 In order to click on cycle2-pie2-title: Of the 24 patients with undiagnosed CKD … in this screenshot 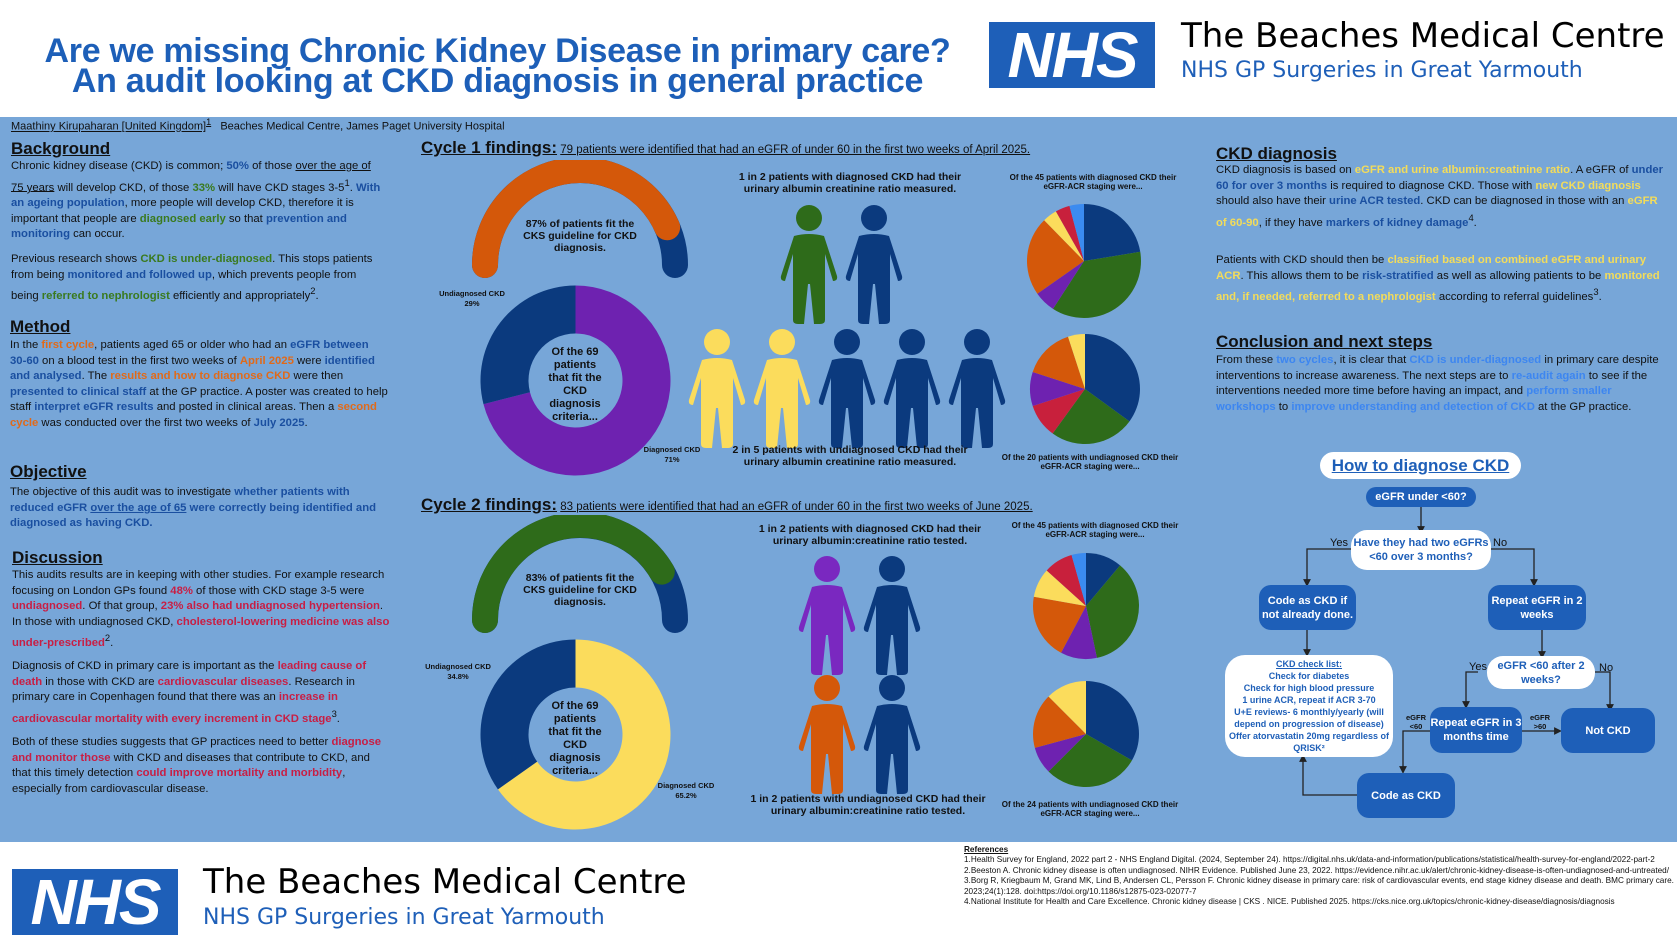, I will do `click(1090, 809)`.